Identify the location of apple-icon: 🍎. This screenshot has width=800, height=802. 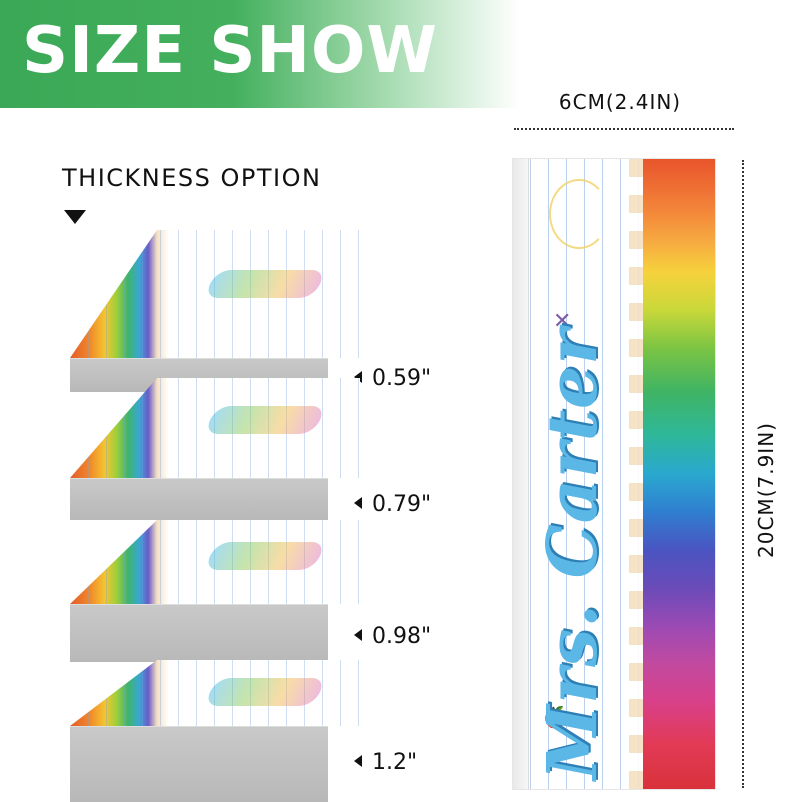
(555, 717).